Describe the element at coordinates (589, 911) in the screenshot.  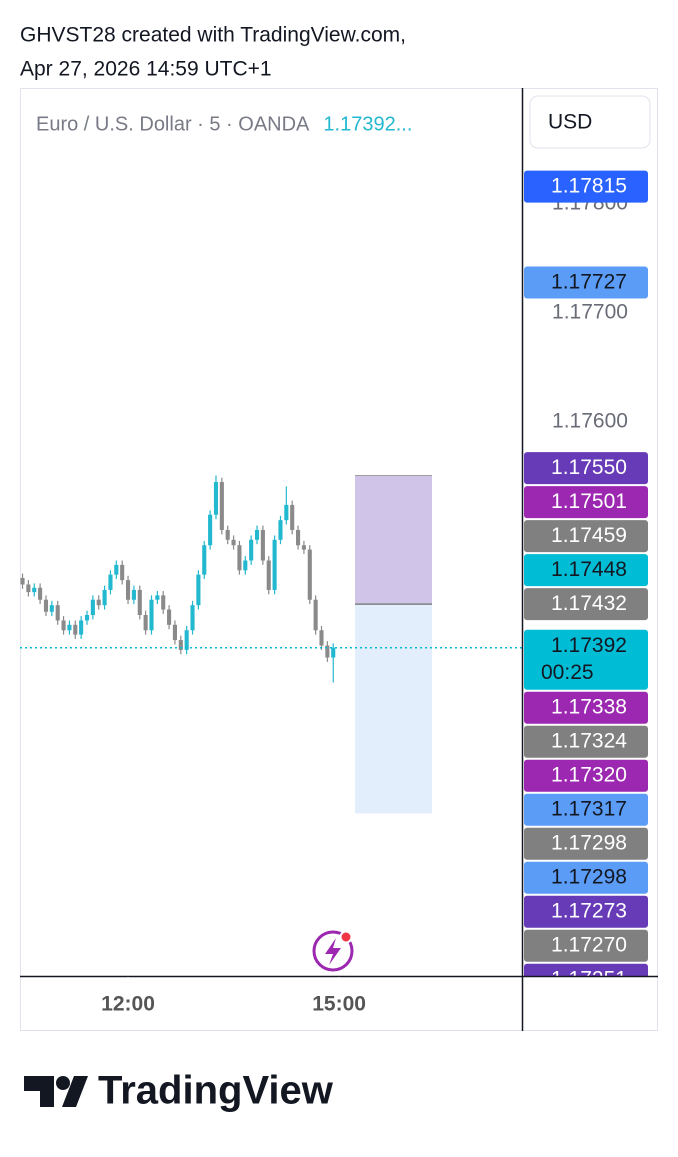
I see `price-badge-label: 1.17273` at that location.